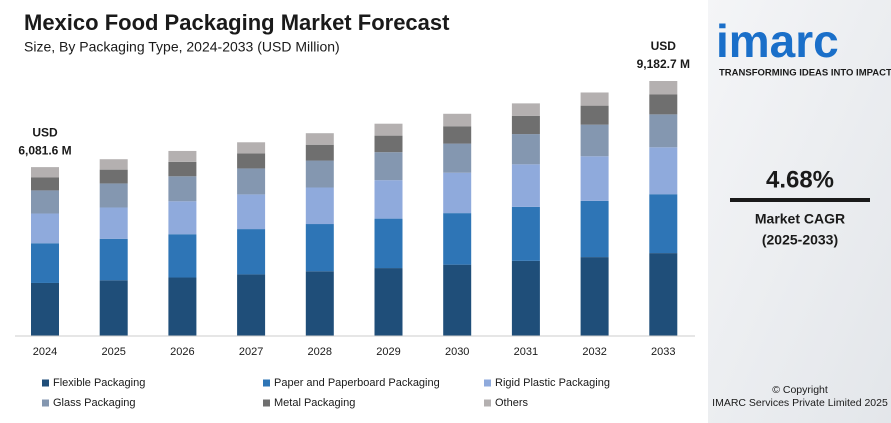 The height and width of the screenshot is (423, 891). I want to click on legend-label: Paper and Paperboard Packaging, so click(357, 383).